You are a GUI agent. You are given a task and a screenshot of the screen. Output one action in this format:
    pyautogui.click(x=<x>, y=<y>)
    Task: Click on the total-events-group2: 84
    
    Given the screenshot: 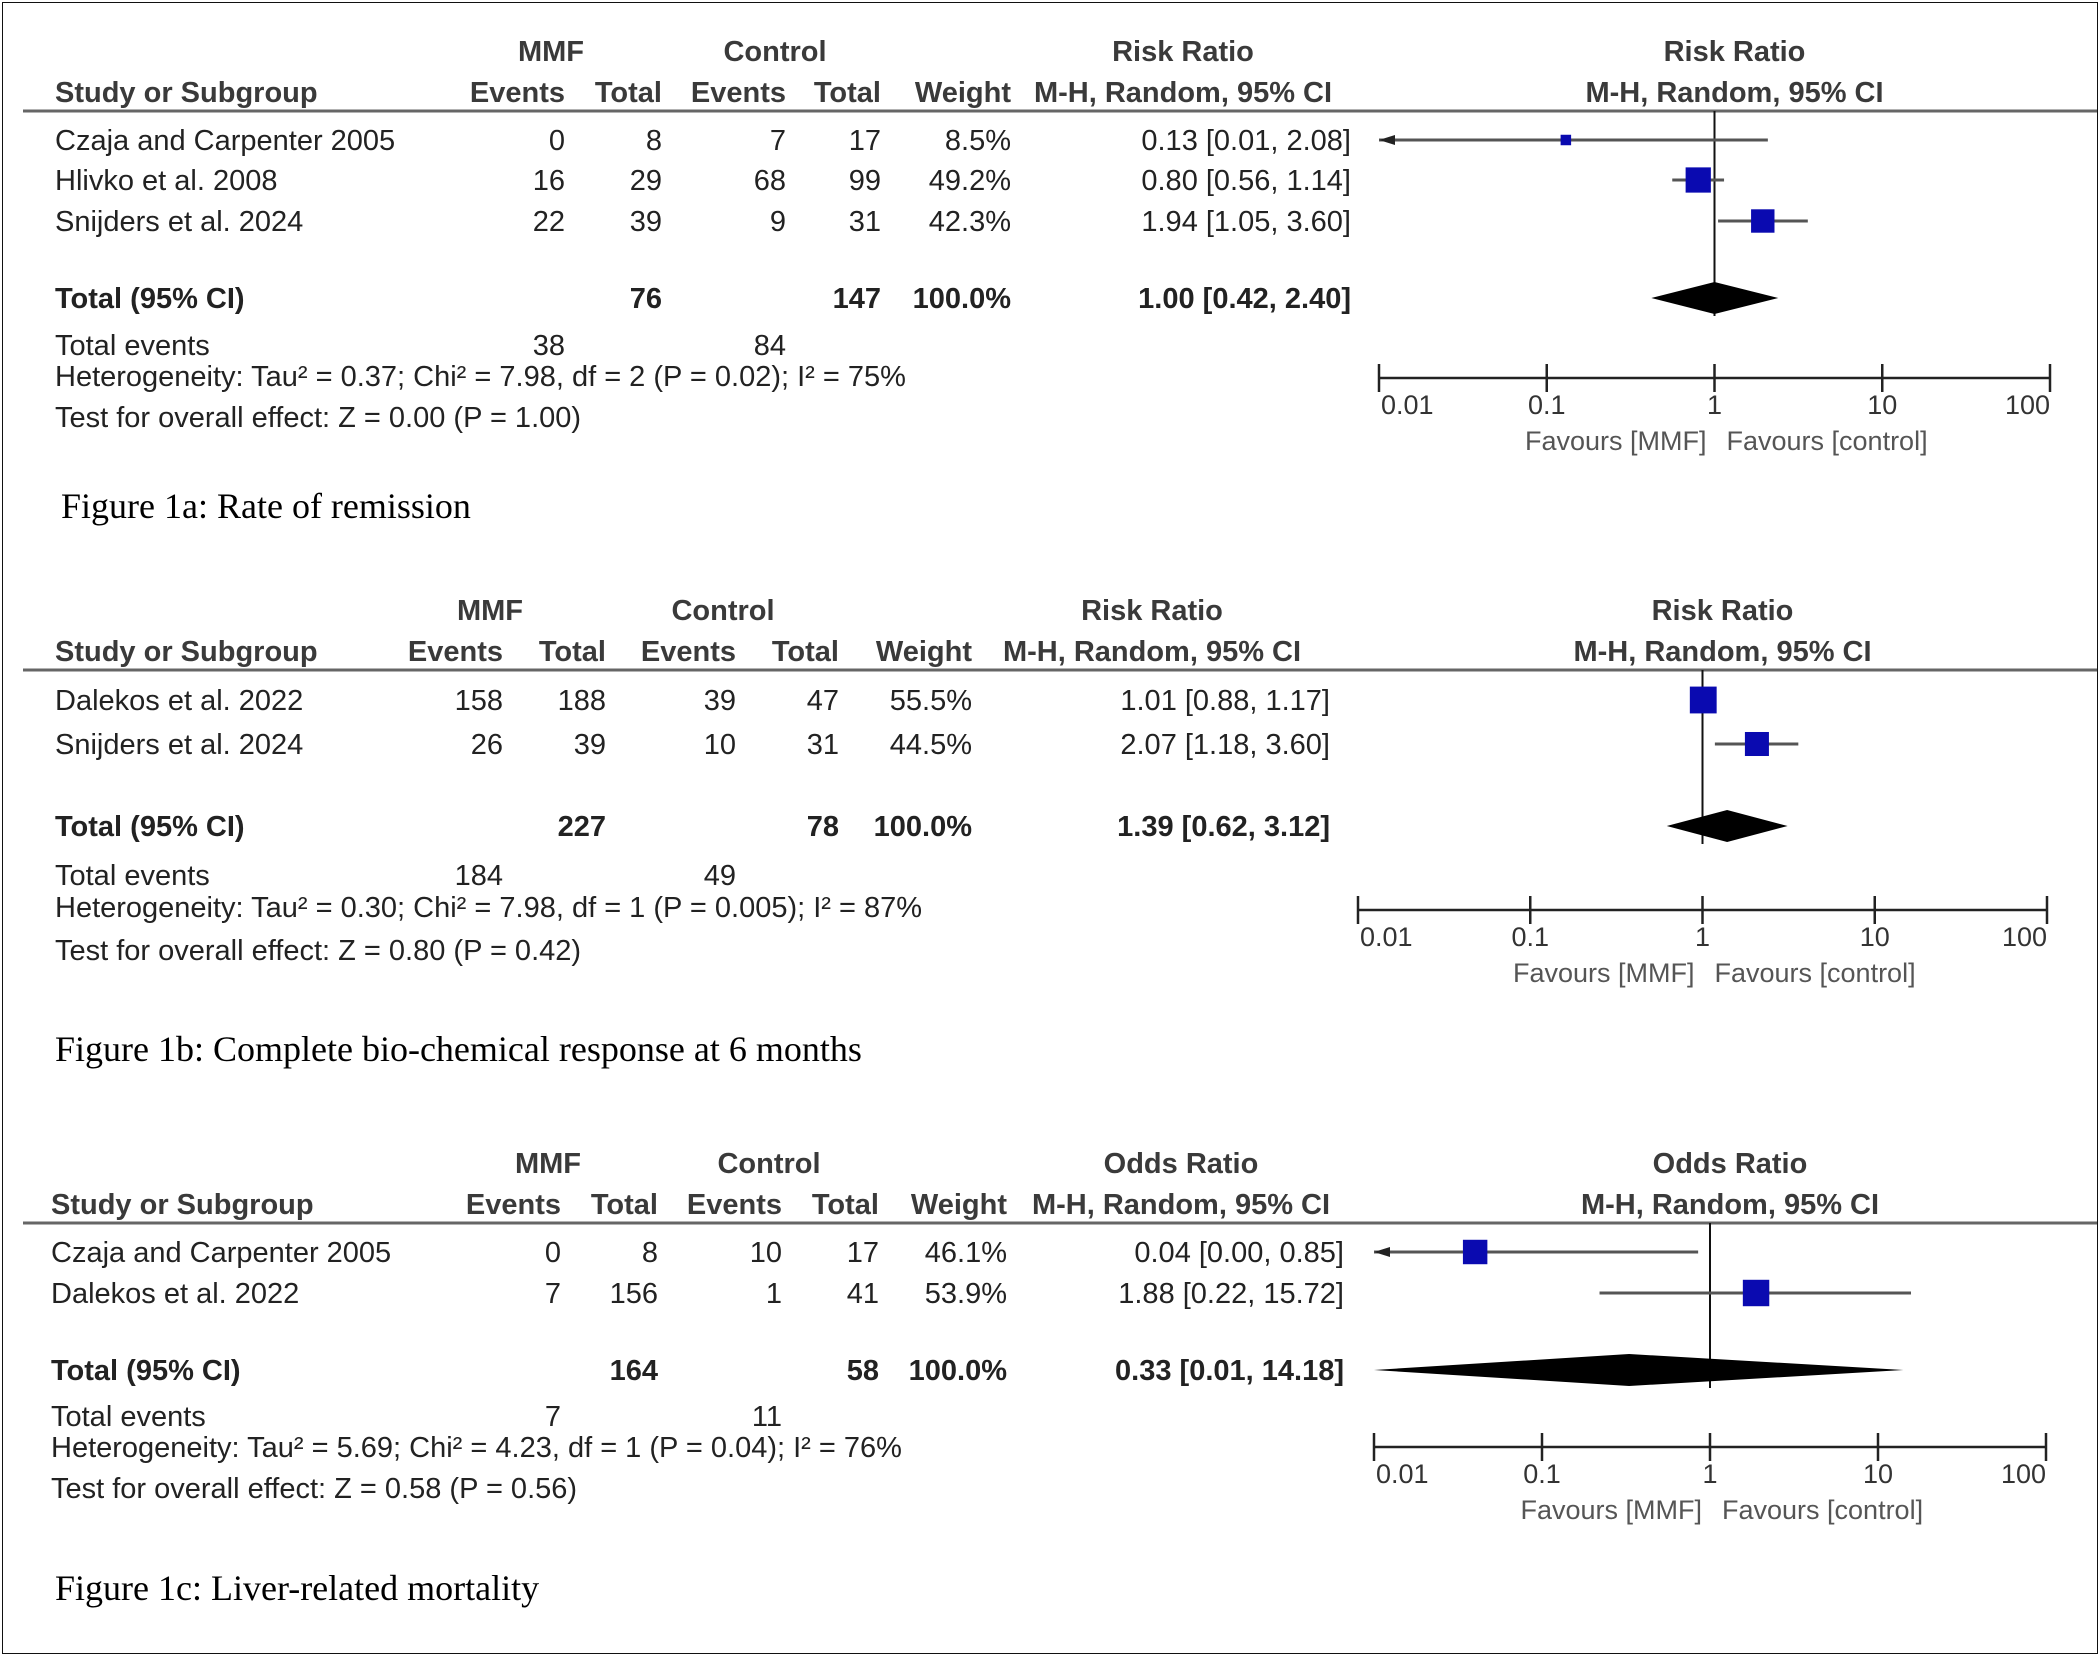 What is the action you would take?
    pyautogui.click(x=770, y=346)
    